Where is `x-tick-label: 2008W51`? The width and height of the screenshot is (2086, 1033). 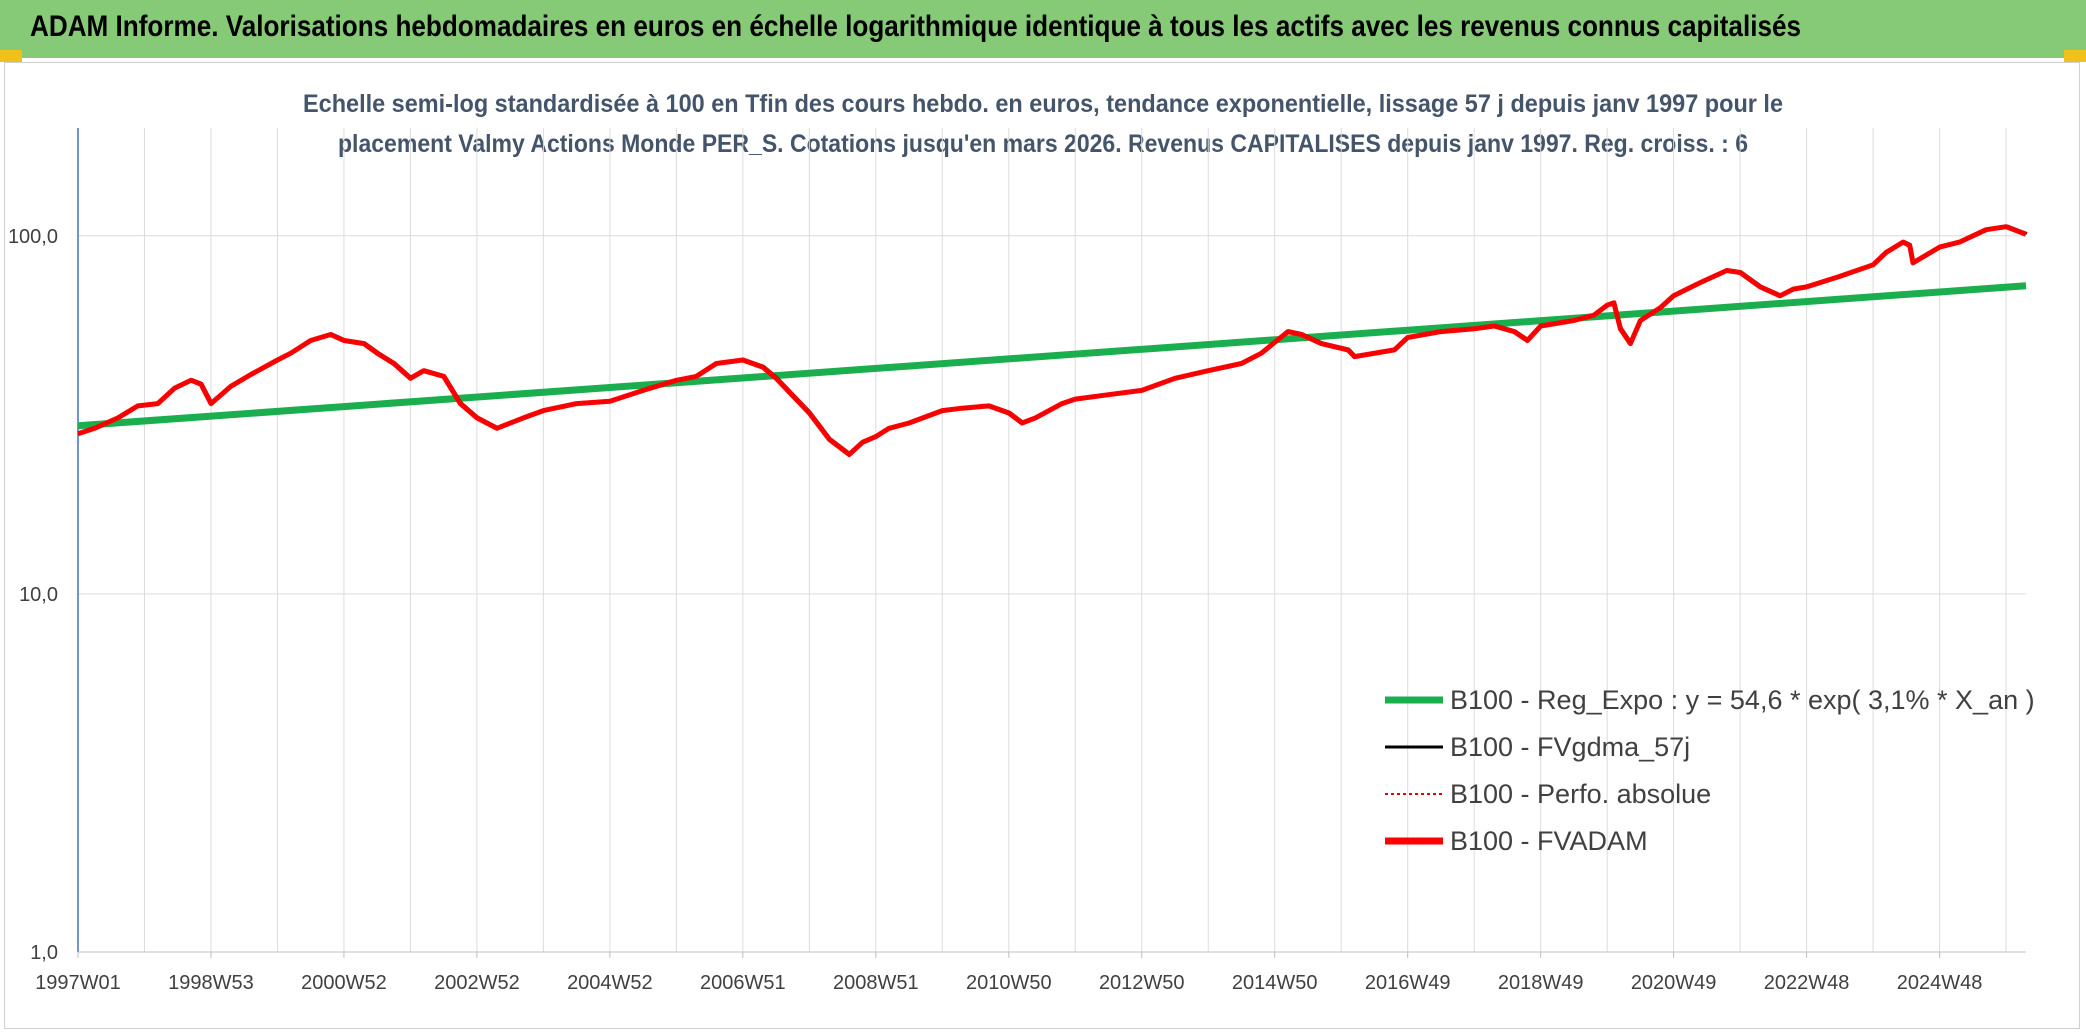
x-tick-label: 2008W51 is located at coordinates (876, 983).